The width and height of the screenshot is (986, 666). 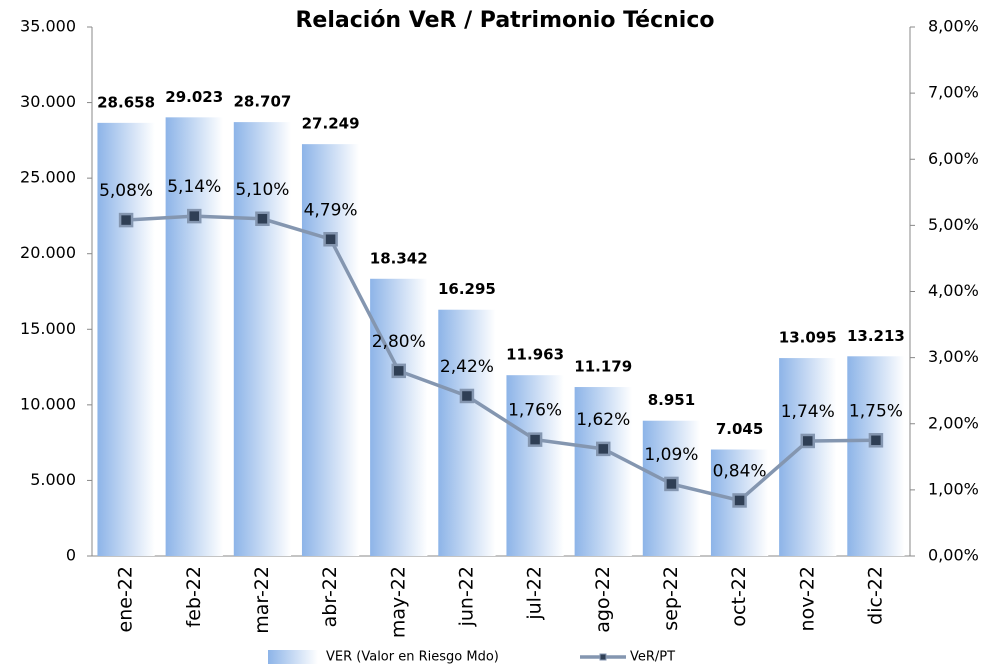 What do you see at coordinates (48, 252) in the screenshot?
I see `y-tick-label: 20.000` at bounding box center [48, 252].